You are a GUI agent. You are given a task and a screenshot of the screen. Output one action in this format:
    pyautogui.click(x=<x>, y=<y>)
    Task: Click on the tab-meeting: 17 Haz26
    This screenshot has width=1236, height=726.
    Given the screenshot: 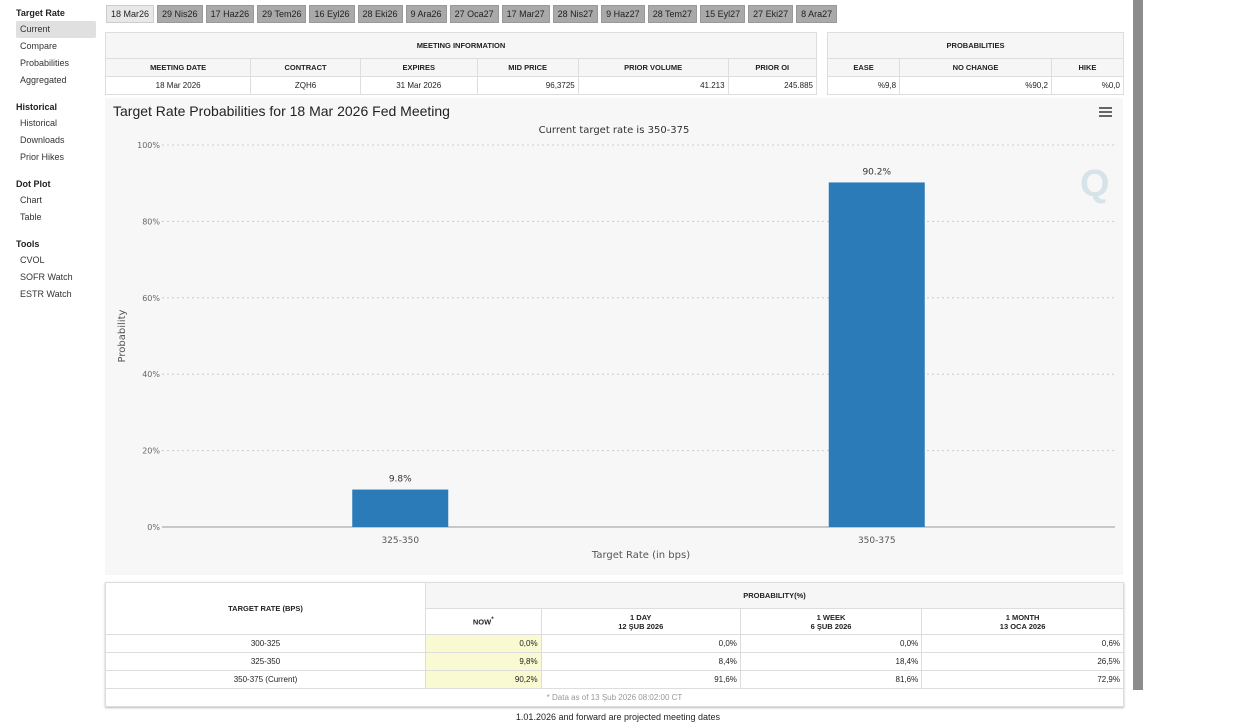 What is the action you would take?
    pyautogui.click(x=230, y=14)
    